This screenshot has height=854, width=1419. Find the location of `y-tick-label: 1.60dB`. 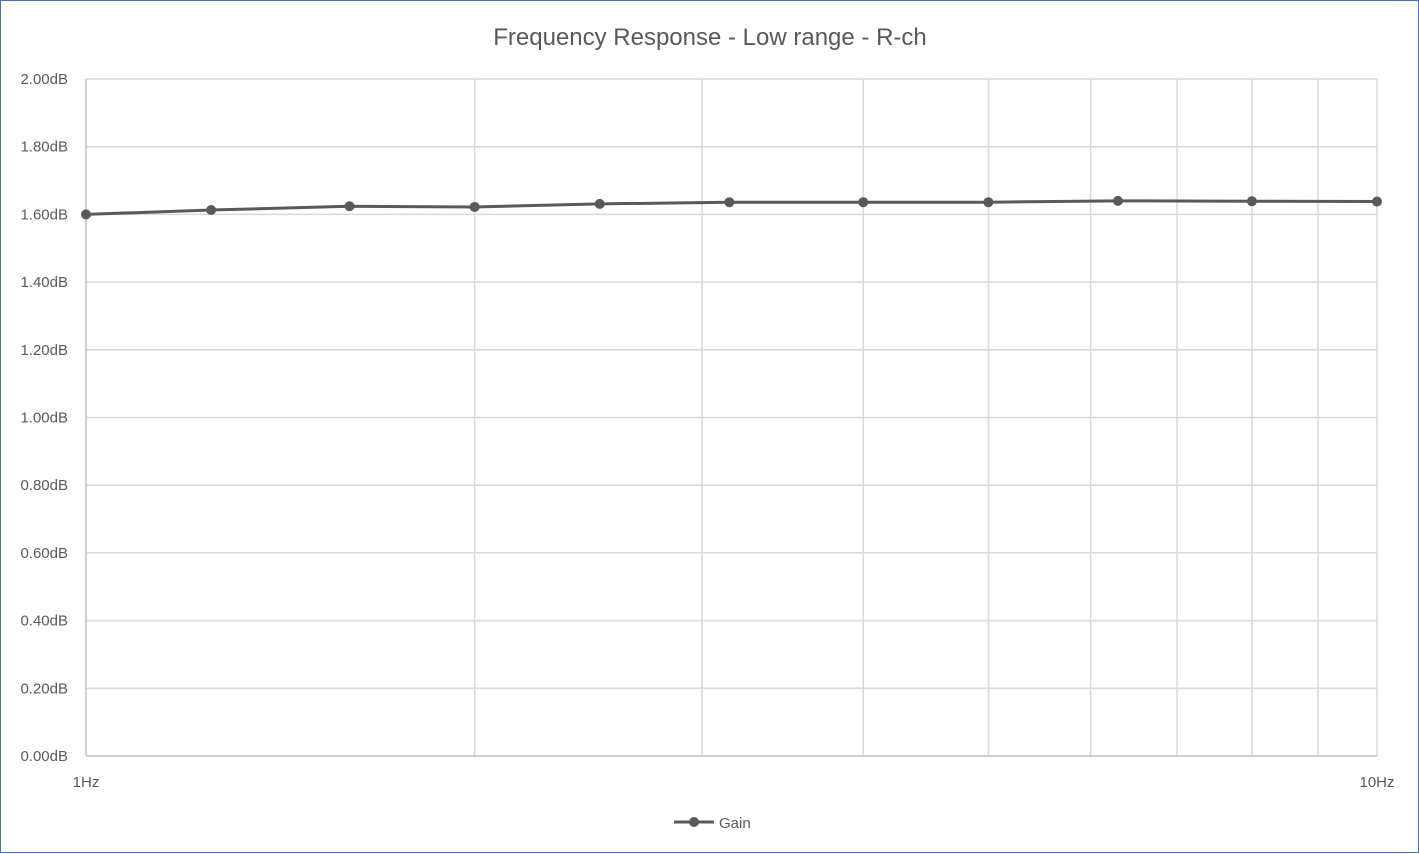

y-tick-label: 1.60dB is located at coordinates (44, 214).